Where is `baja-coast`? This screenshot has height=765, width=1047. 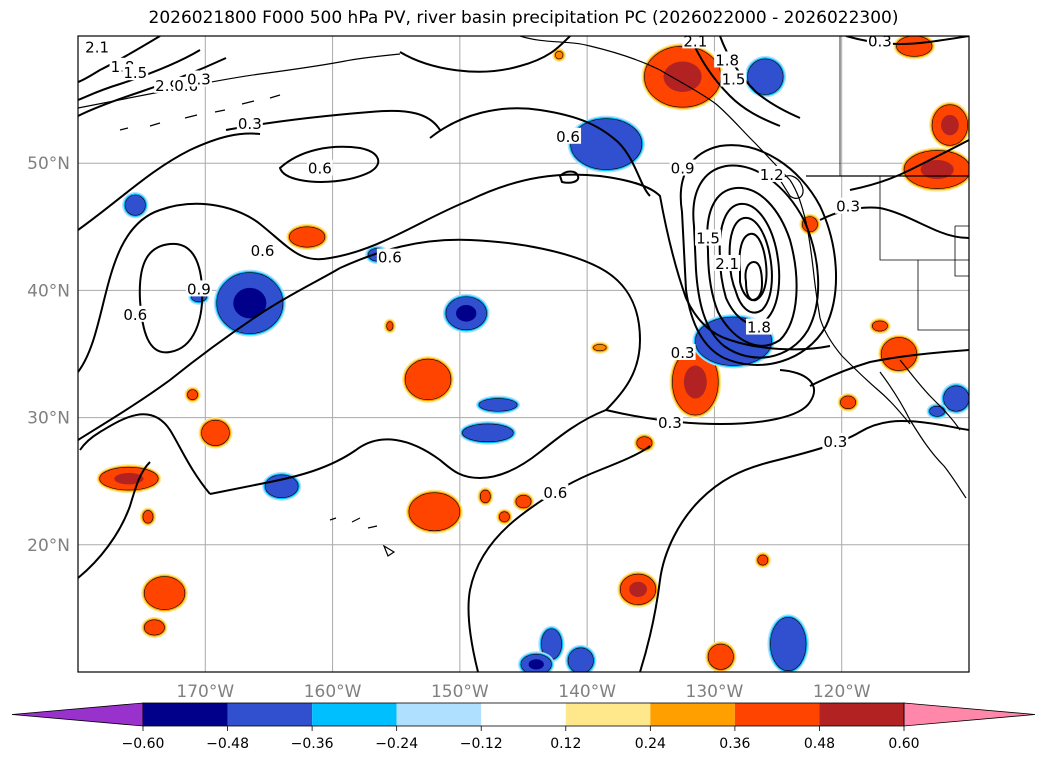
baja-coast is located at coordinates (923, 435).